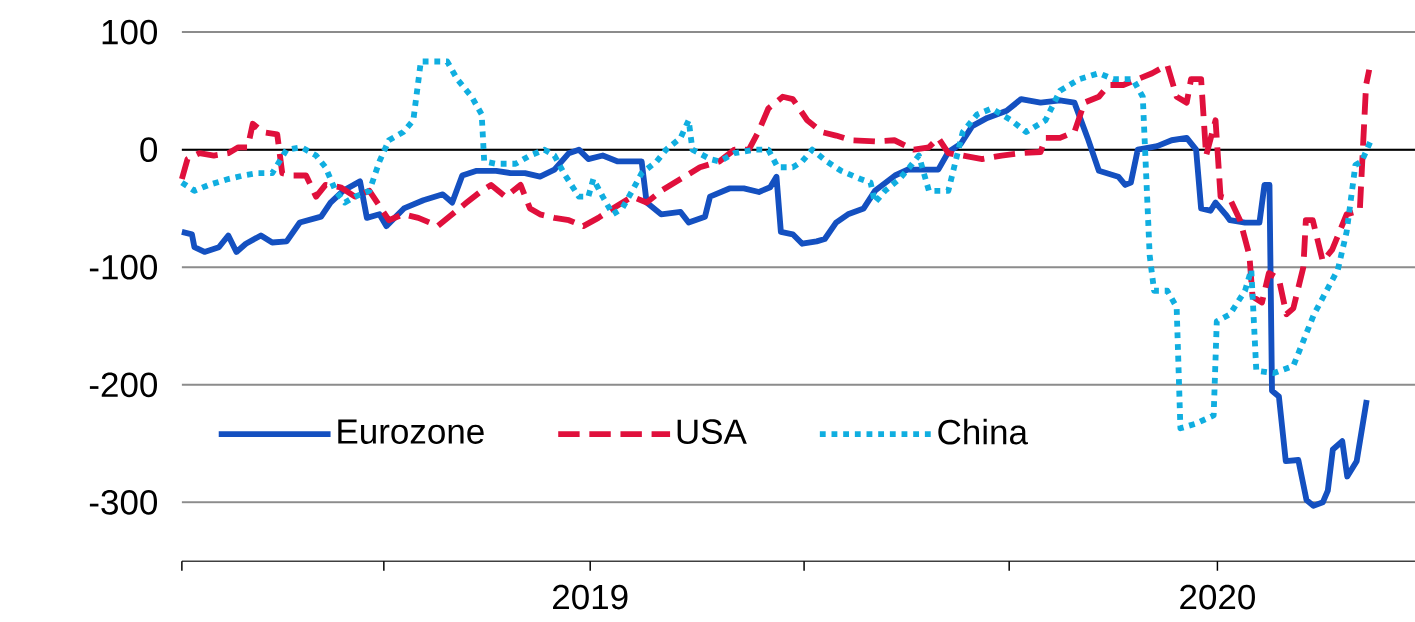 The height and width of the screenshot is (622, 1415). What do you see at coordinates (983, 431) in the screenshot?
I see `legend-label: China` at bounding box center [983, 431].